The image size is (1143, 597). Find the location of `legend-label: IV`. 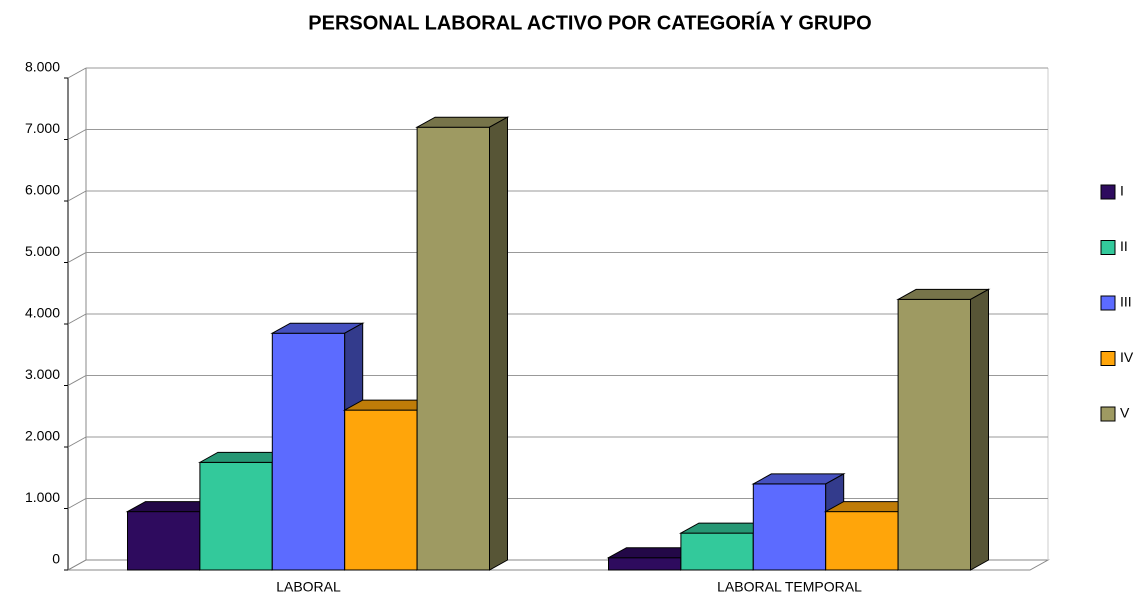

legend-label: IV is located at coordinates (1127, 357).